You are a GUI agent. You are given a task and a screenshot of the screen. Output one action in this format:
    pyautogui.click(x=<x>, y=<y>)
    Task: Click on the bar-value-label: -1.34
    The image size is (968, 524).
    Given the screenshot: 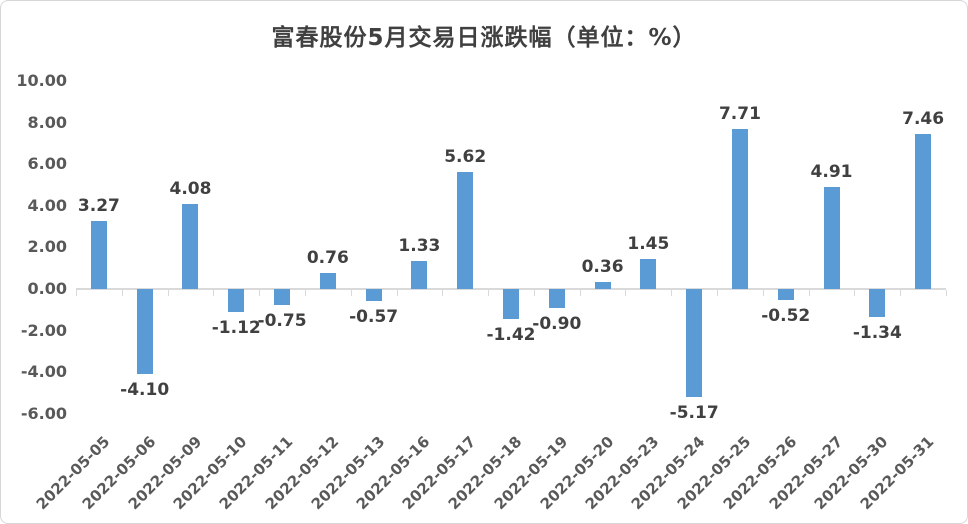 What is the action you would take?
    pyautogui.click(x=877, y=332)
    